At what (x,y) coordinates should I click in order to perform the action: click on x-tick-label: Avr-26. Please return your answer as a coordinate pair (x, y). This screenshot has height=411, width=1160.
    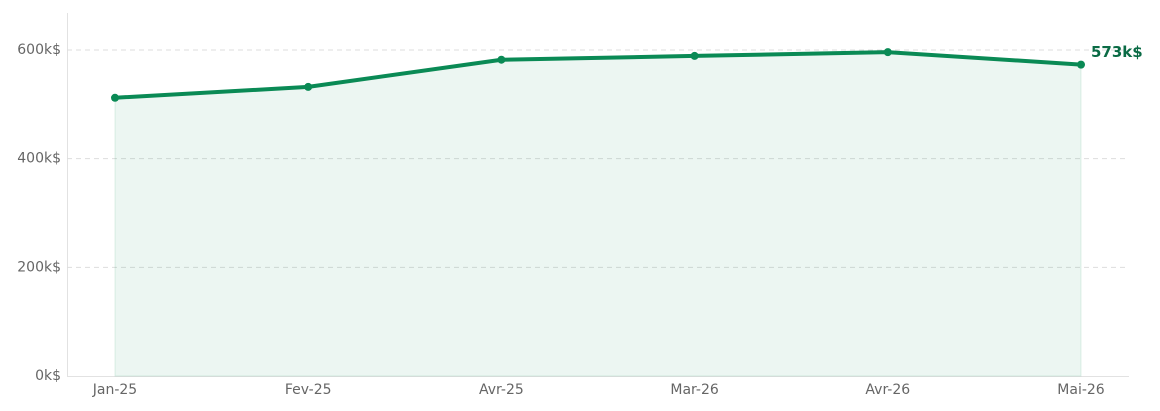
    Looking at the image, I should click on (887, 390).